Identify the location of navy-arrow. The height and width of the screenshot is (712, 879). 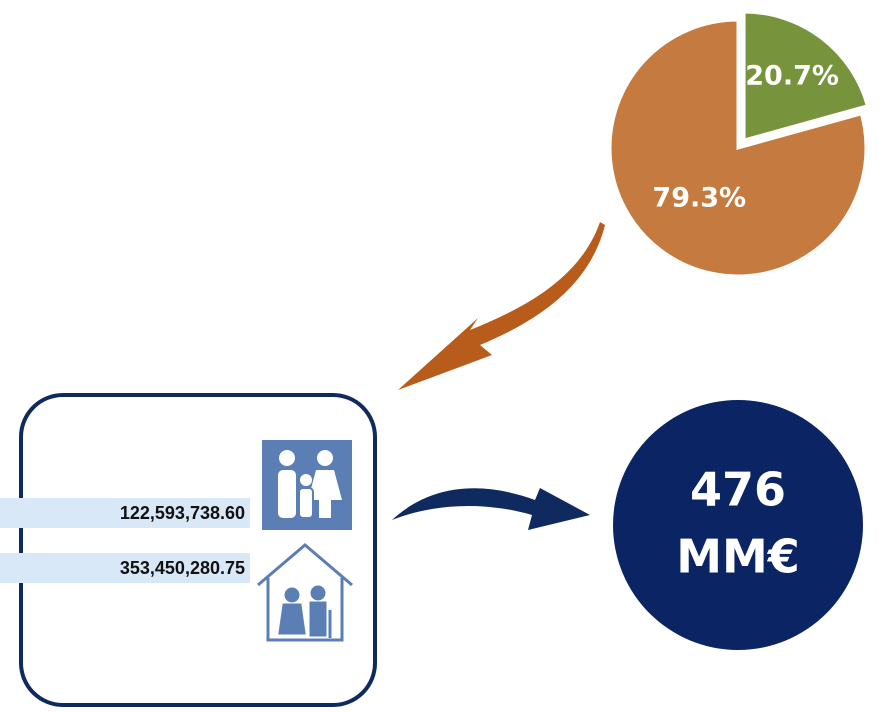
(491, 509).